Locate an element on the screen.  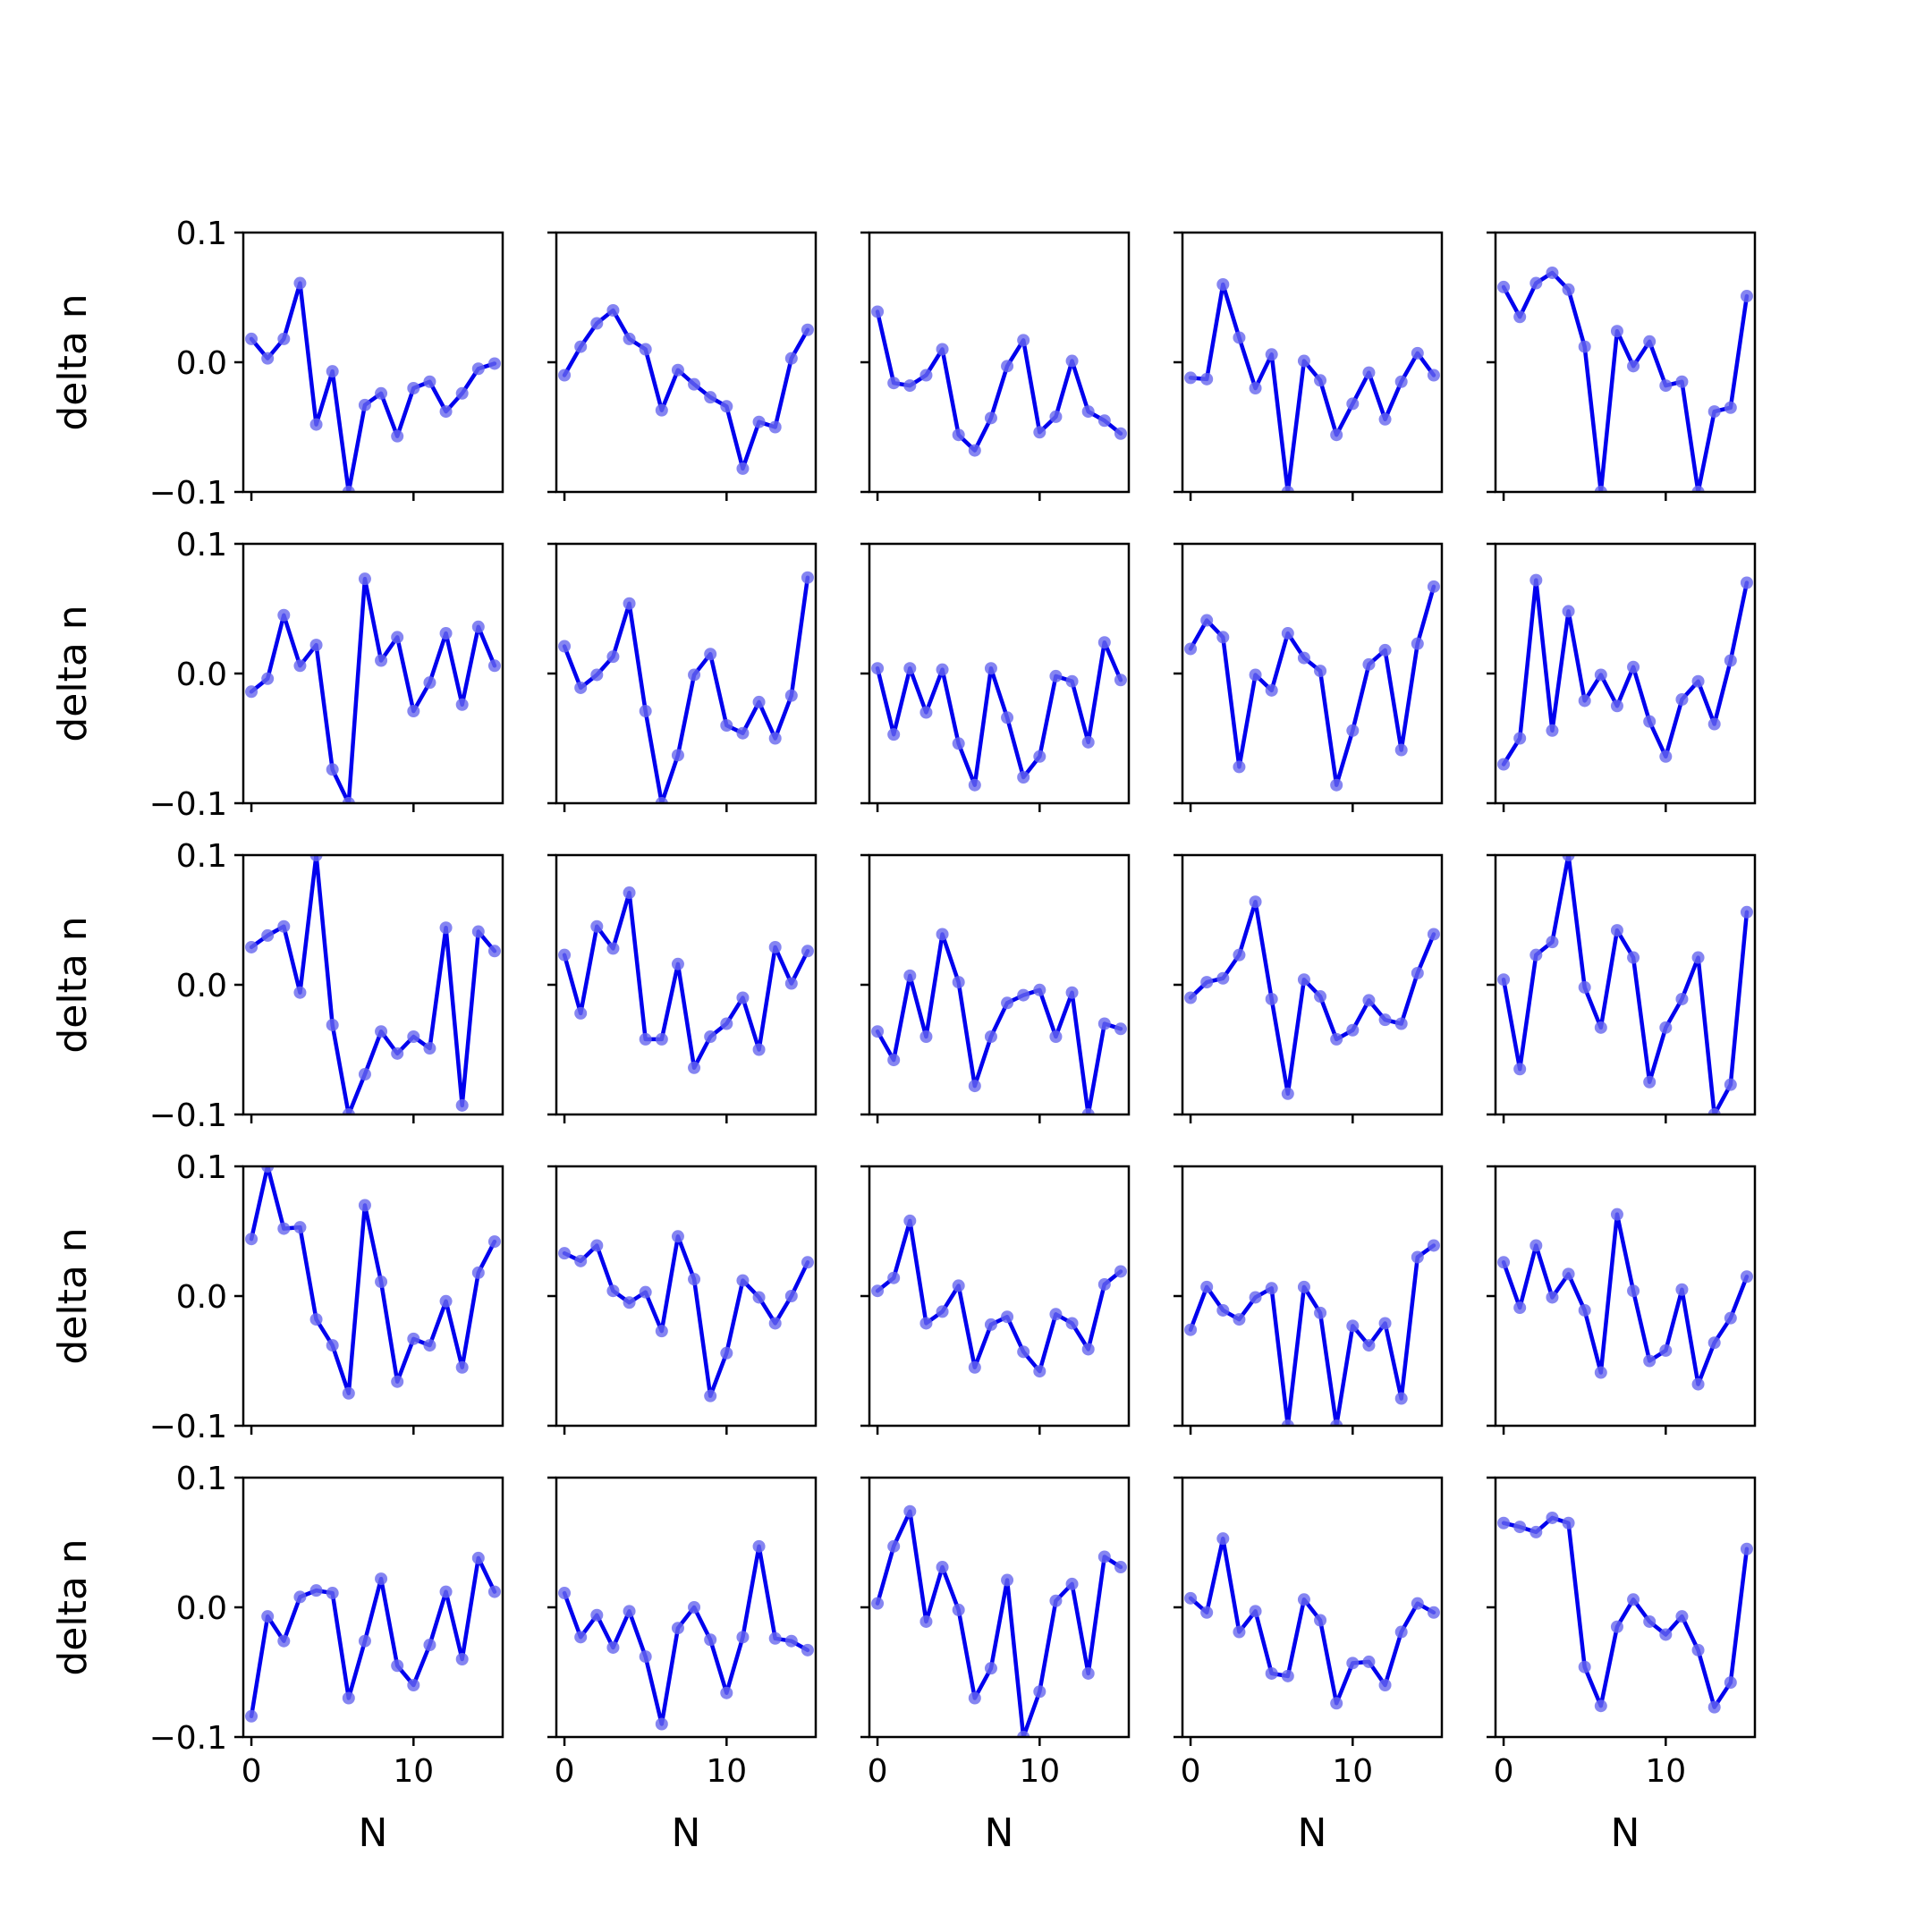
subplot-r3-c3 is located at coordinates (995, 988).